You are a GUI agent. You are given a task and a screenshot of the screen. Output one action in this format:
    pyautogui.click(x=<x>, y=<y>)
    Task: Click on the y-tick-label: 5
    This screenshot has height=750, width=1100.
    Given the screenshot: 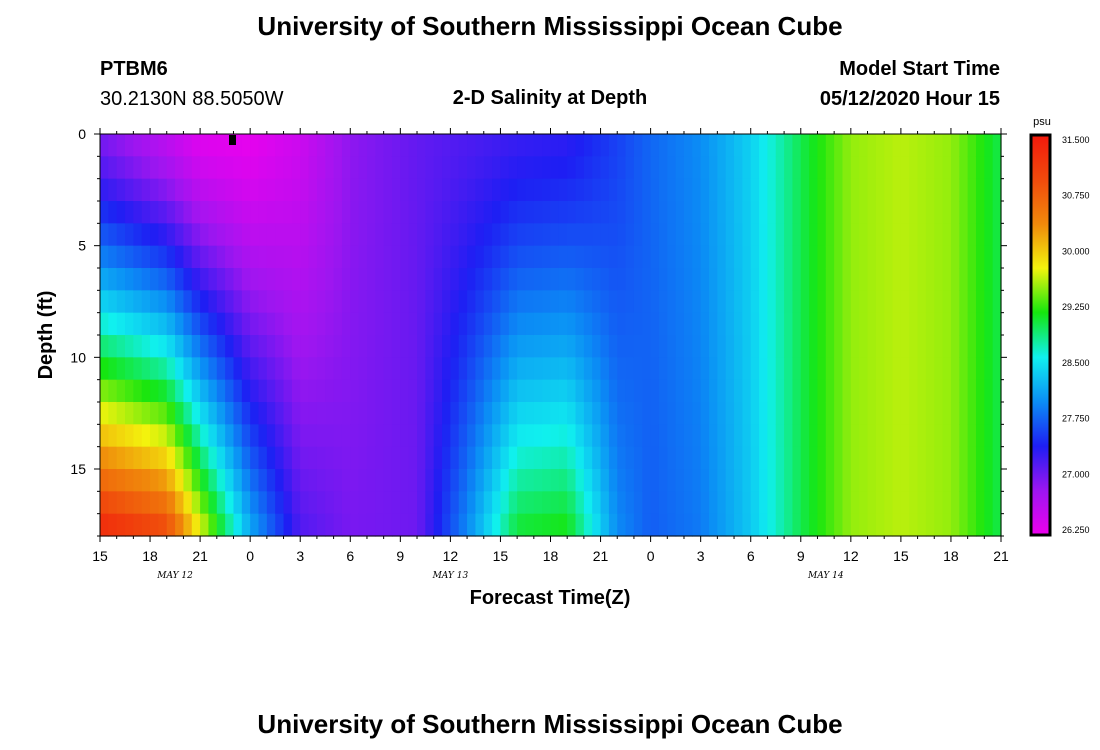 What is the action you would take?
    pyautogui.click(x=82, y=246)
    